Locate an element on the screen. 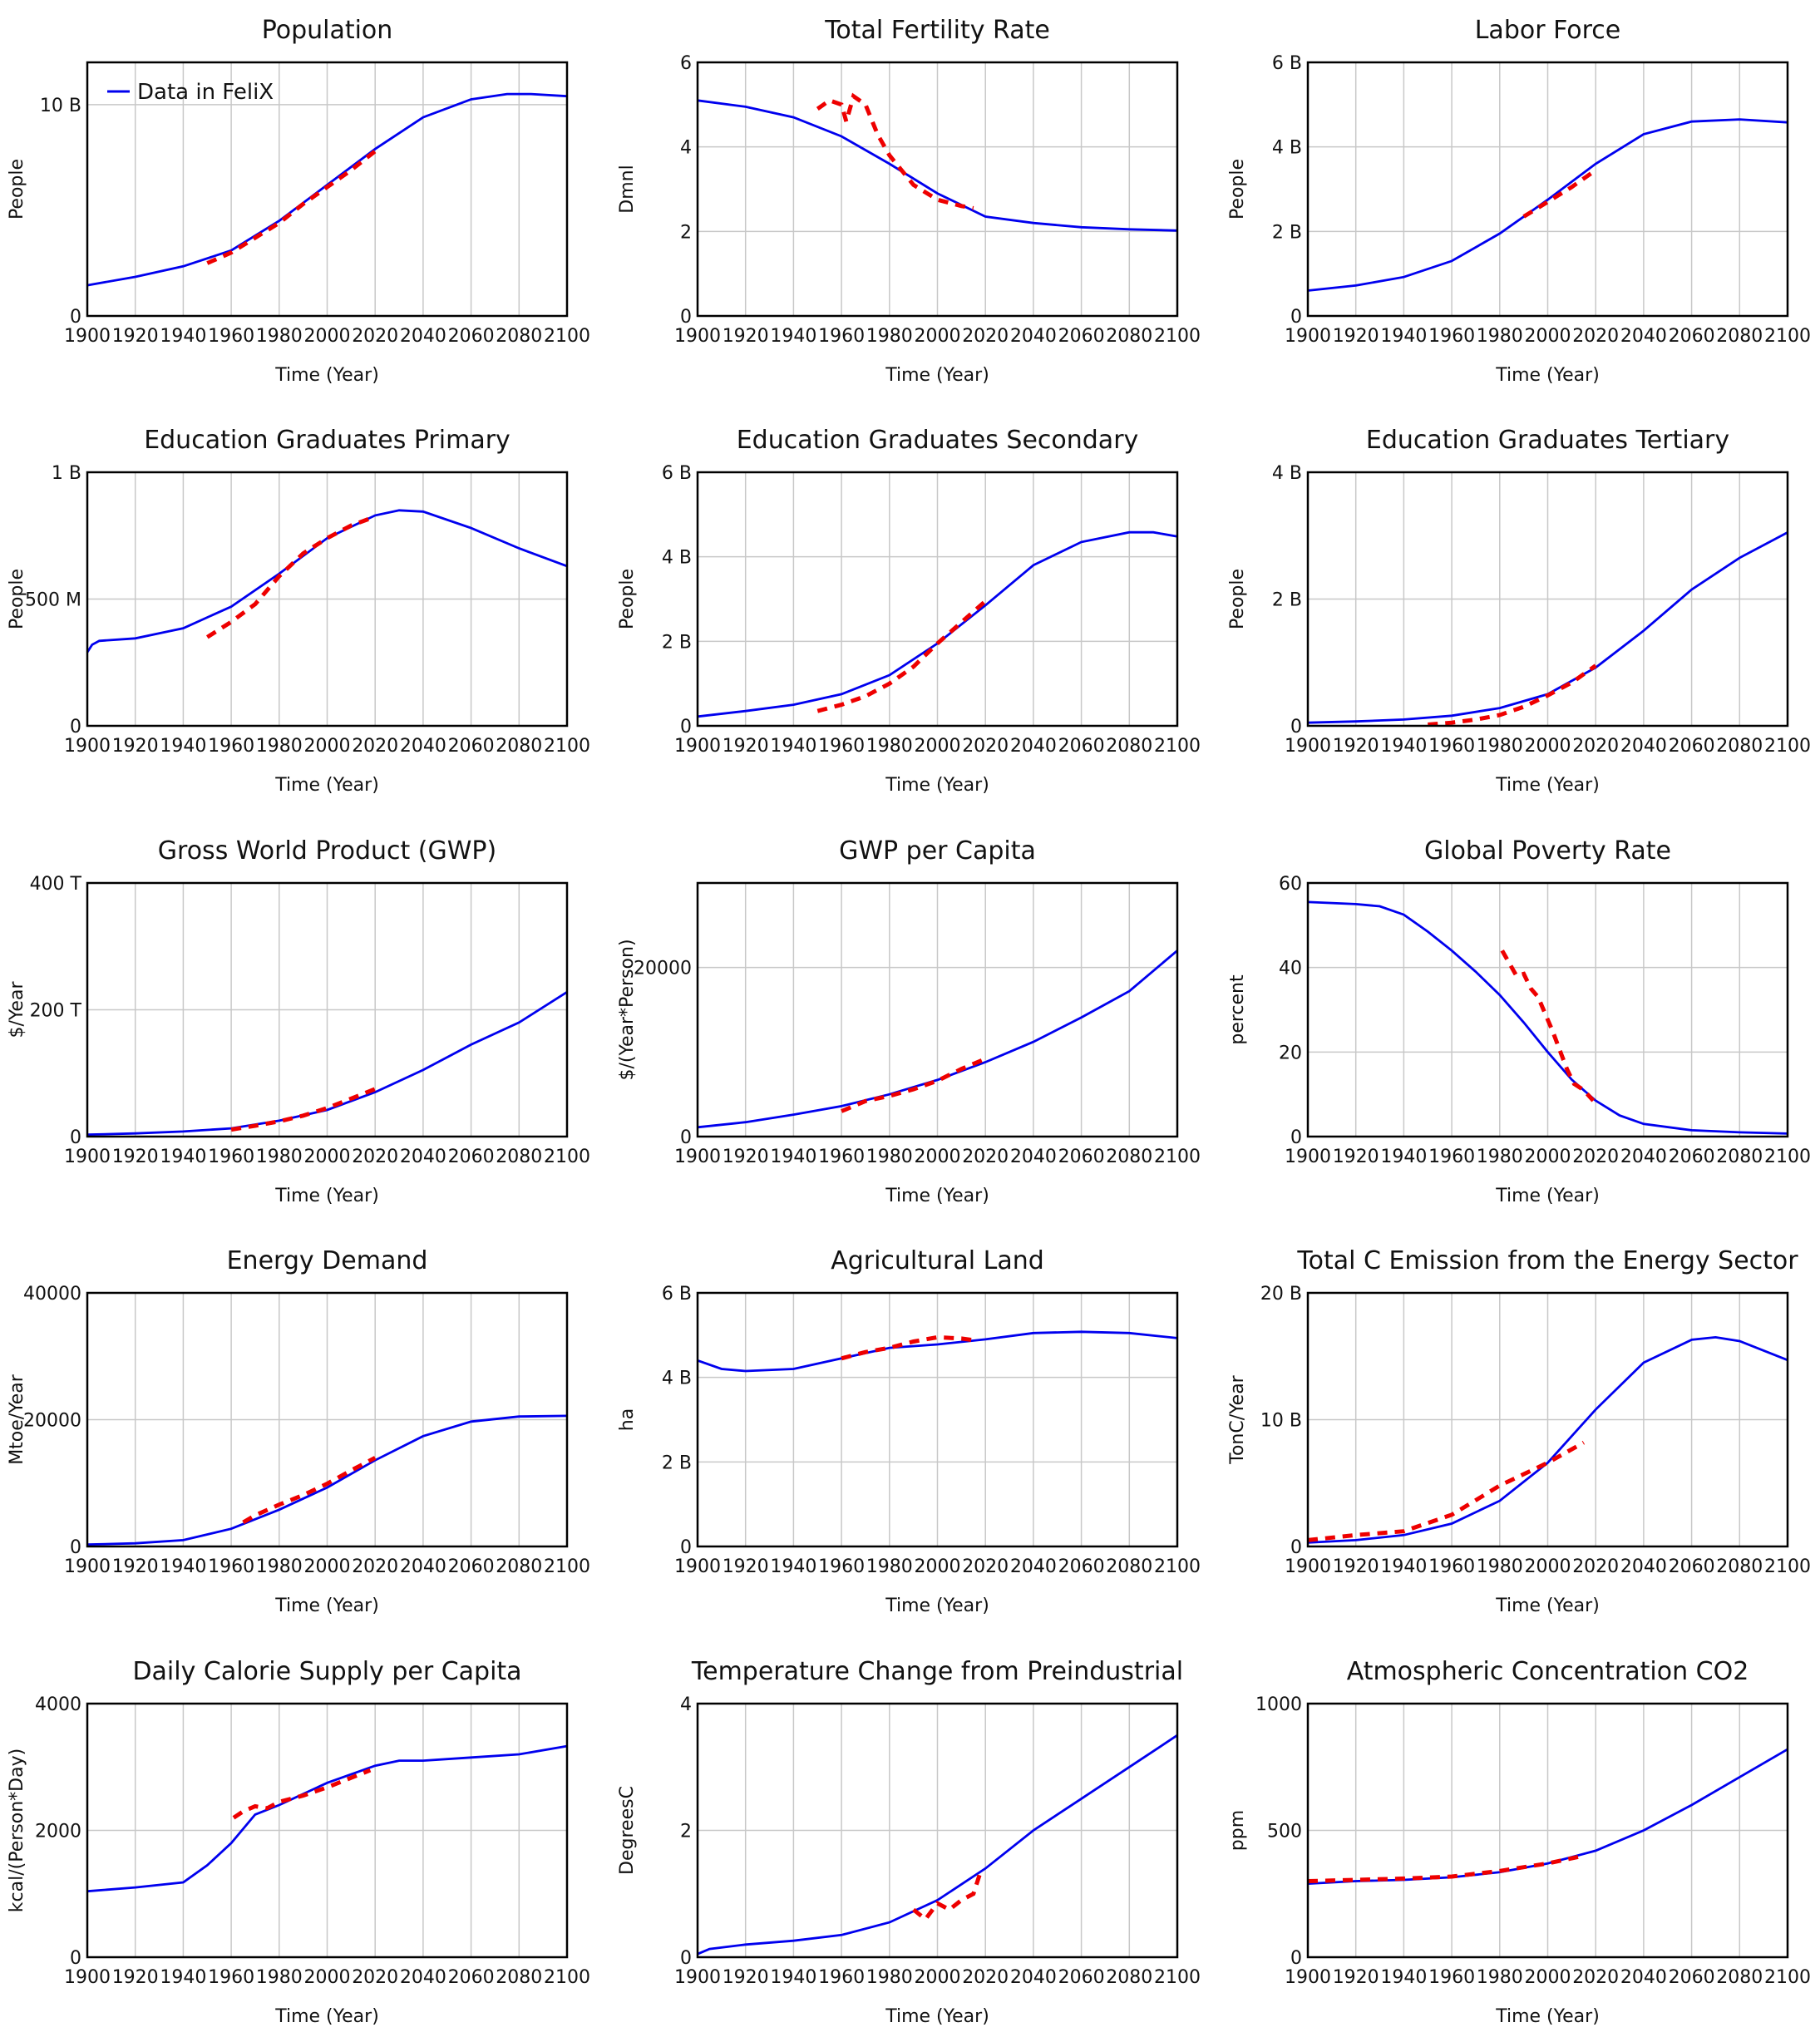  y-axis-label: ppm is located at coordinates (1237, 1830).